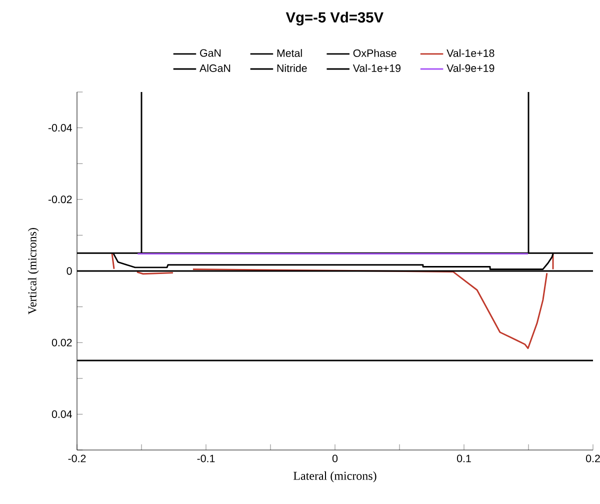 Image resolution: width=600 pixels, height=504 pixels. I want to click on legend-label: AlGaN, so click(215, 68).